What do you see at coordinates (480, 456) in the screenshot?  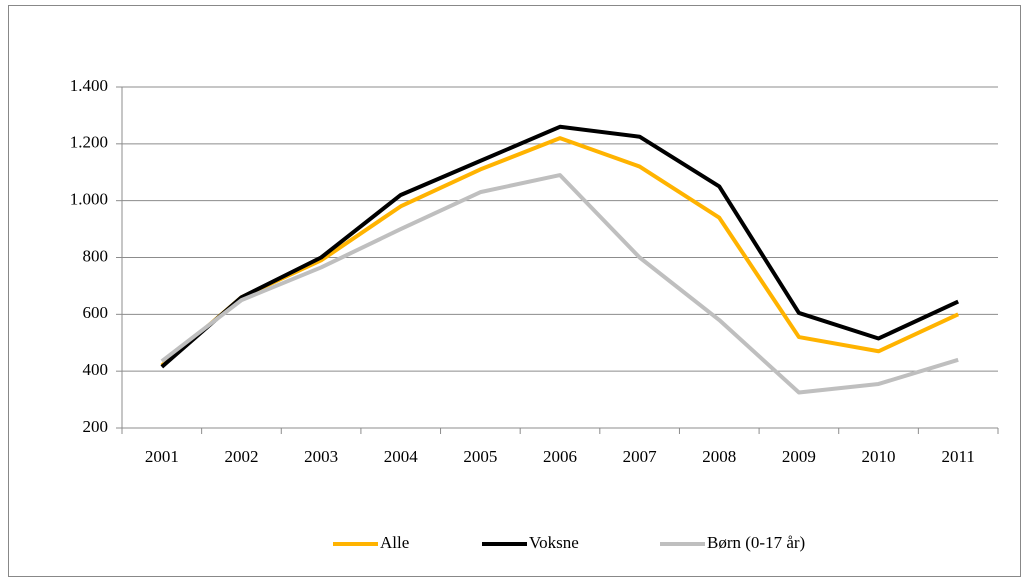 I see `x-tick-label: 2005` at bounding box center [480, 456].